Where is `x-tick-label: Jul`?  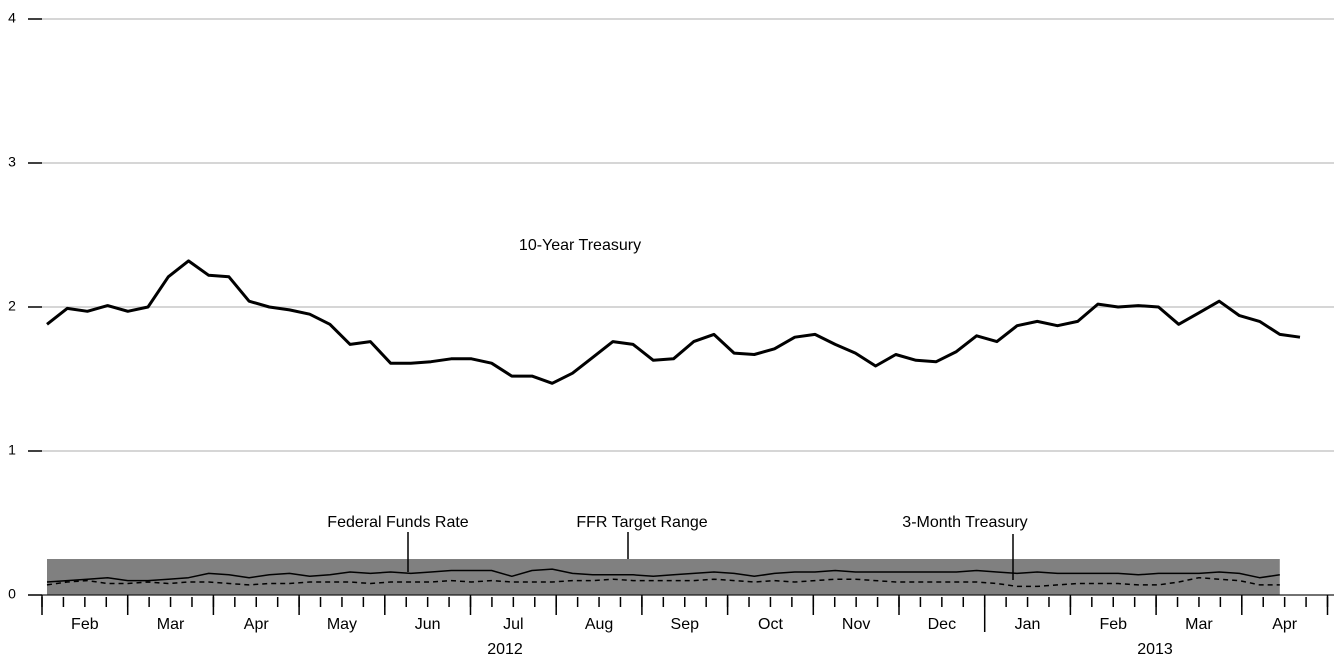 x-tick-label: Jul is located at coordinates (513, 624).